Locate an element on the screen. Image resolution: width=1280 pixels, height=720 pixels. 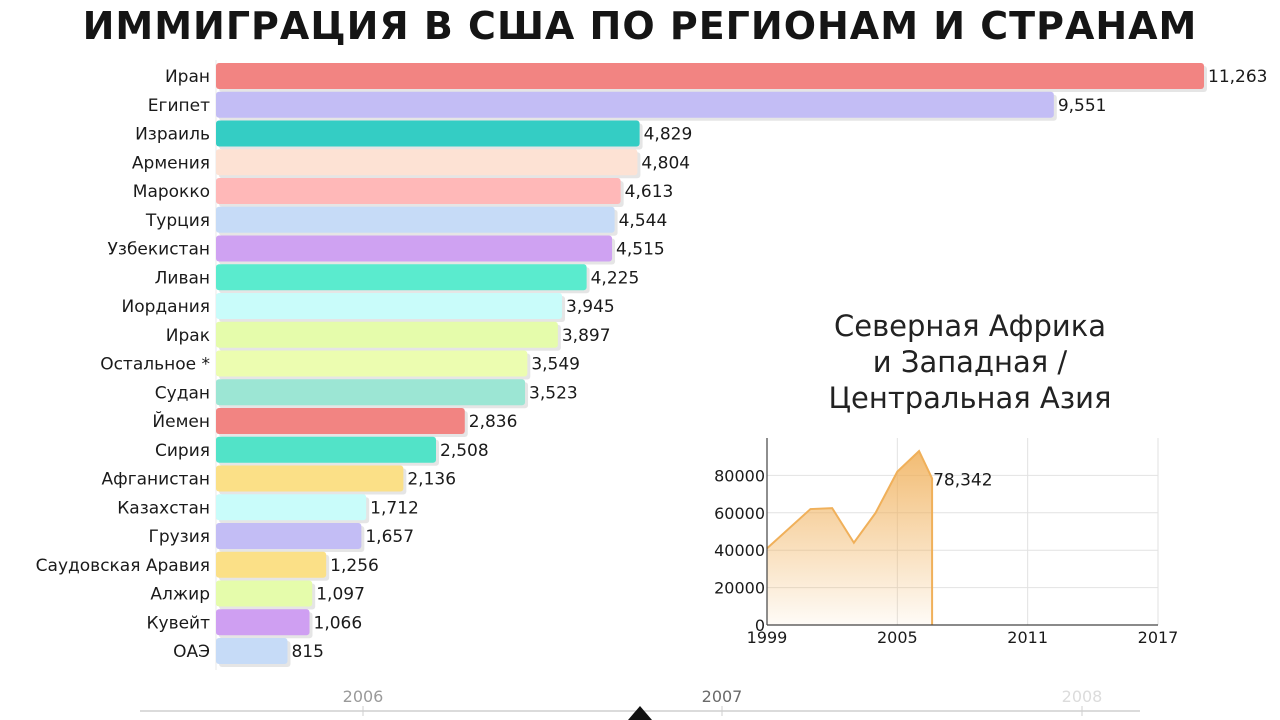
chart-title: ИММИГРАЦИЯ В США ПО РЕГИОНАМ И СТРАНАМ is located at coordinates (640, 26).